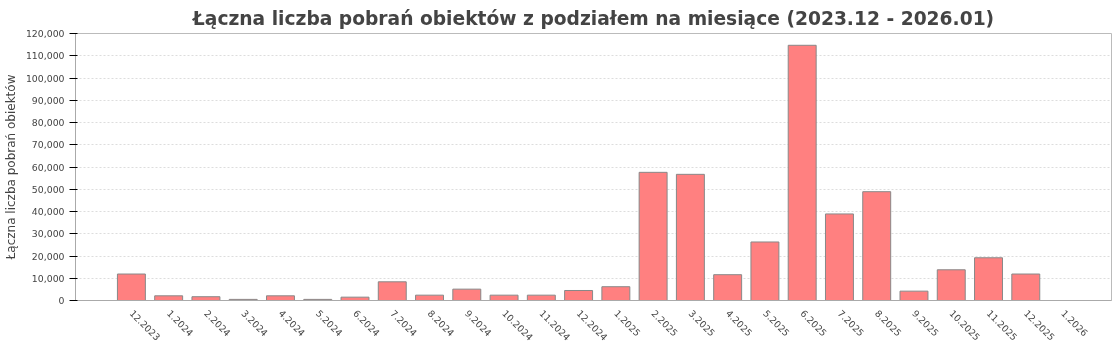 The image size is (1120, 350). Describe the element at coordinates (48, 234) in the screenshot. I see `y-tick-label: 30,000` at that location.